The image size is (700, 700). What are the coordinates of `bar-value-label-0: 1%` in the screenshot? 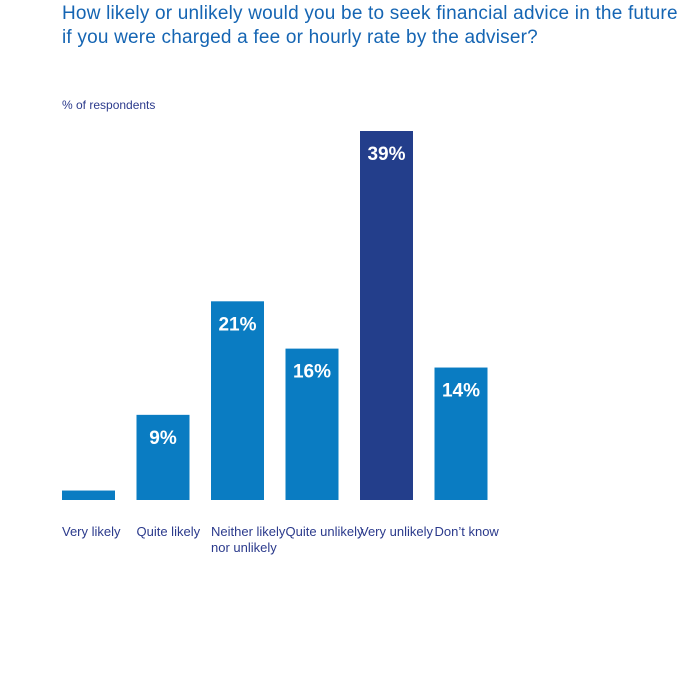 It's located at (89, 514).